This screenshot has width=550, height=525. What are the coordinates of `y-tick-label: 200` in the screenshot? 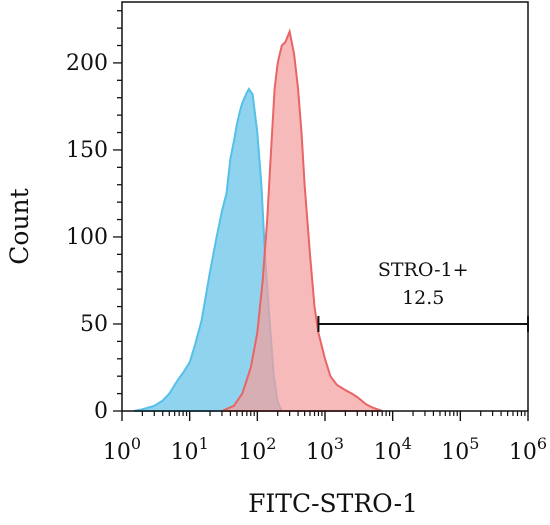 It's located at (87, 63).